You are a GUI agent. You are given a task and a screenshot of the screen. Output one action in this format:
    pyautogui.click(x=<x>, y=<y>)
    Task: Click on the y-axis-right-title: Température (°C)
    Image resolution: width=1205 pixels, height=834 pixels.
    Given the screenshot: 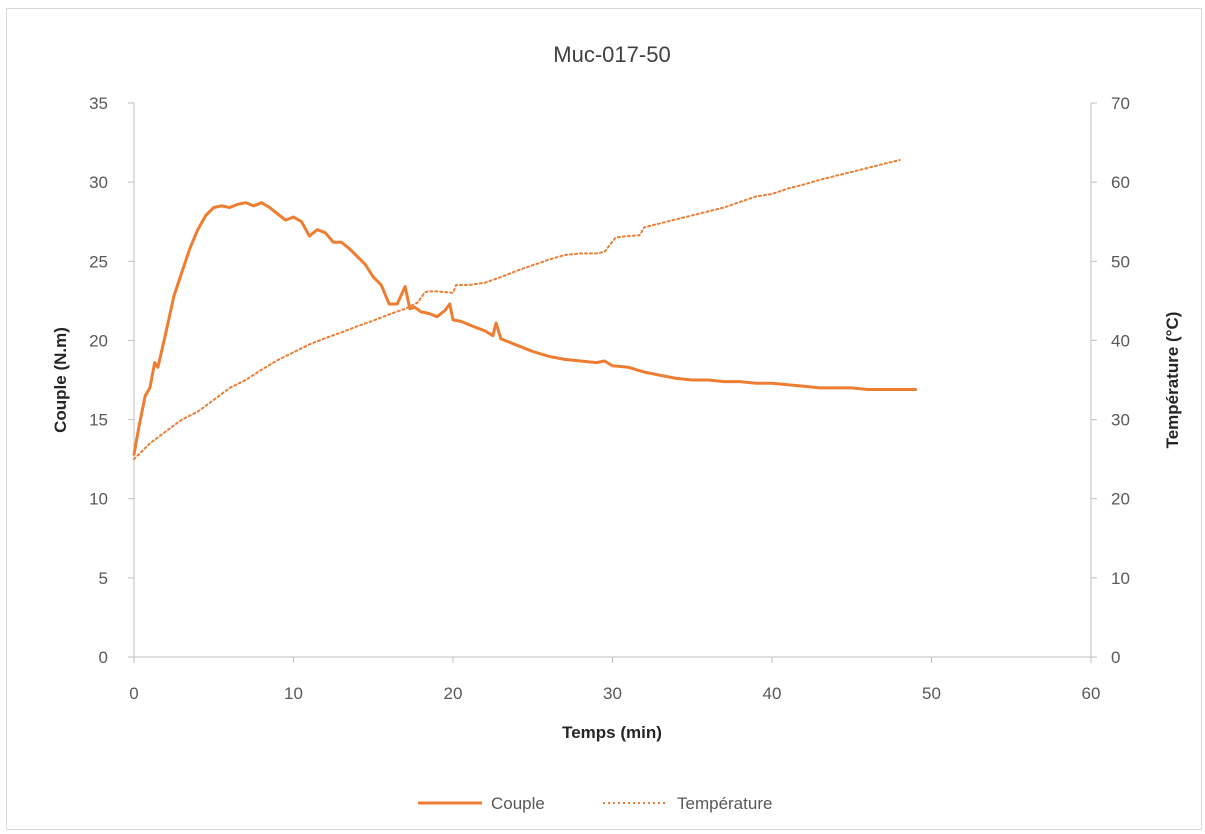 What is the action you would take?
    pyautogui.click(x=1172, y=380)
    